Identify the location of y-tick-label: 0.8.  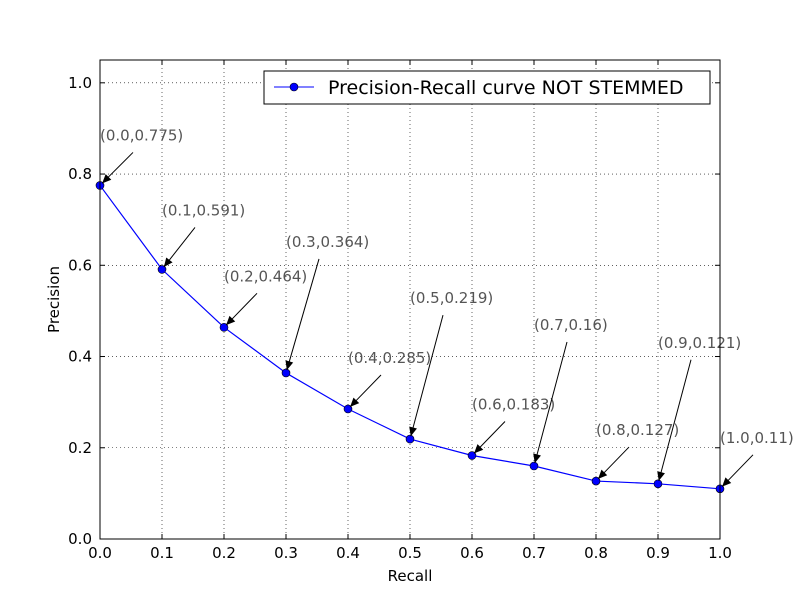
(80, 174).